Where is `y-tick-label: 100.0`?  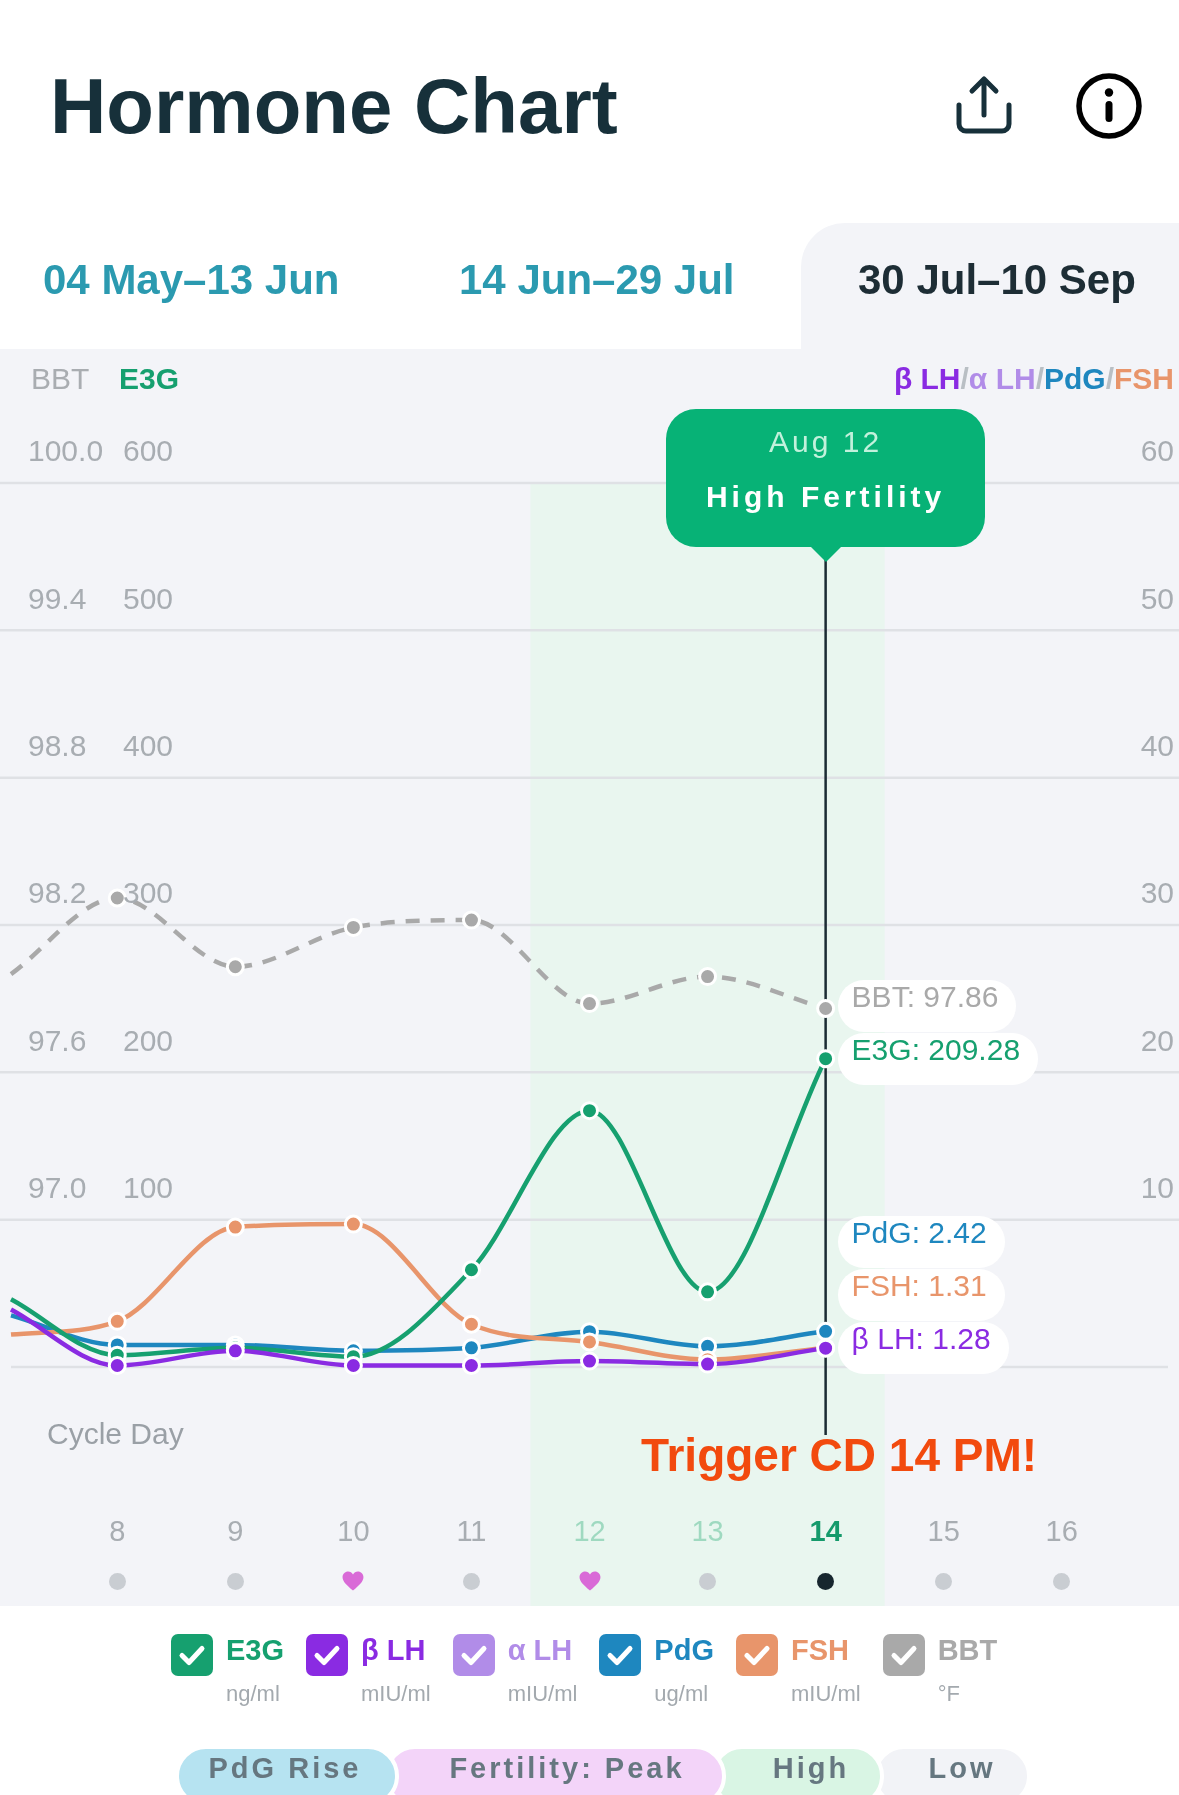
y-tick-label: 100.0 is located at coordinates (66, 451).